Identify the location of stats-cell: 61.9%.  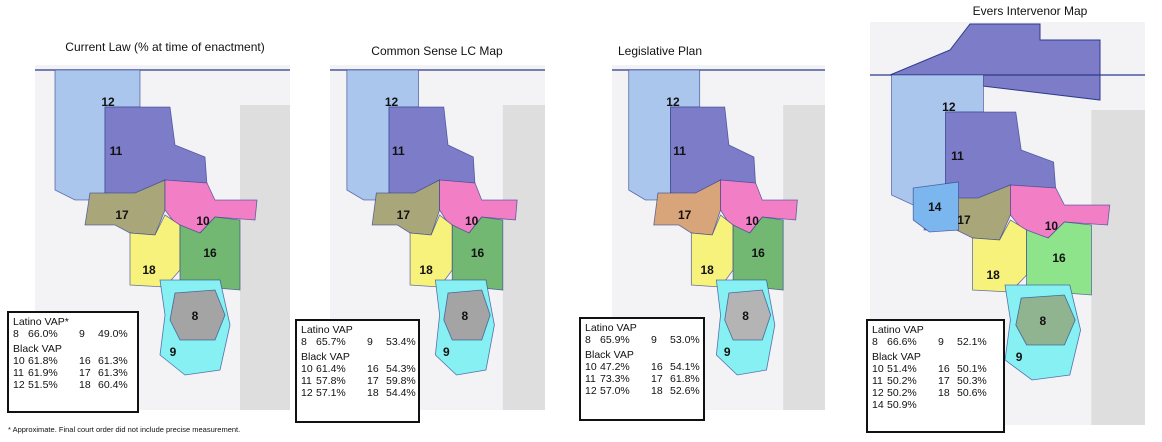
(43, 373).